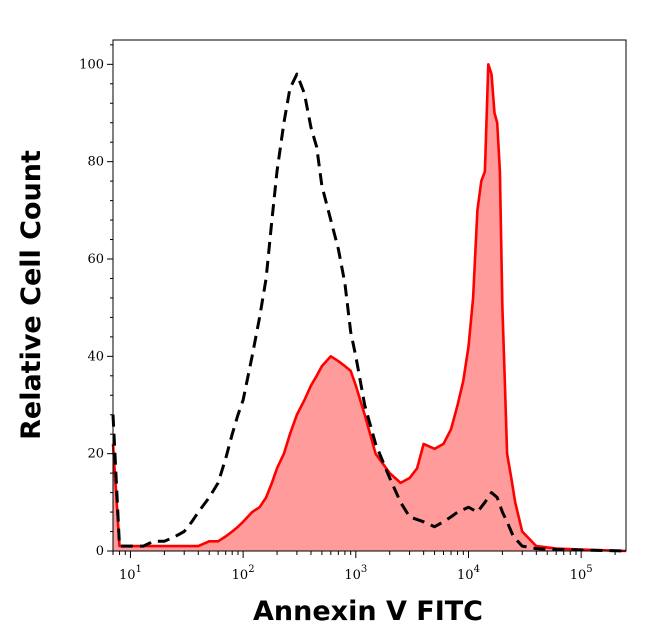  What do you see at coordinates (368, 611) in the screenshot?
I see `x-axis-title: Annexin V FITC` at bounding box center [368, 611].